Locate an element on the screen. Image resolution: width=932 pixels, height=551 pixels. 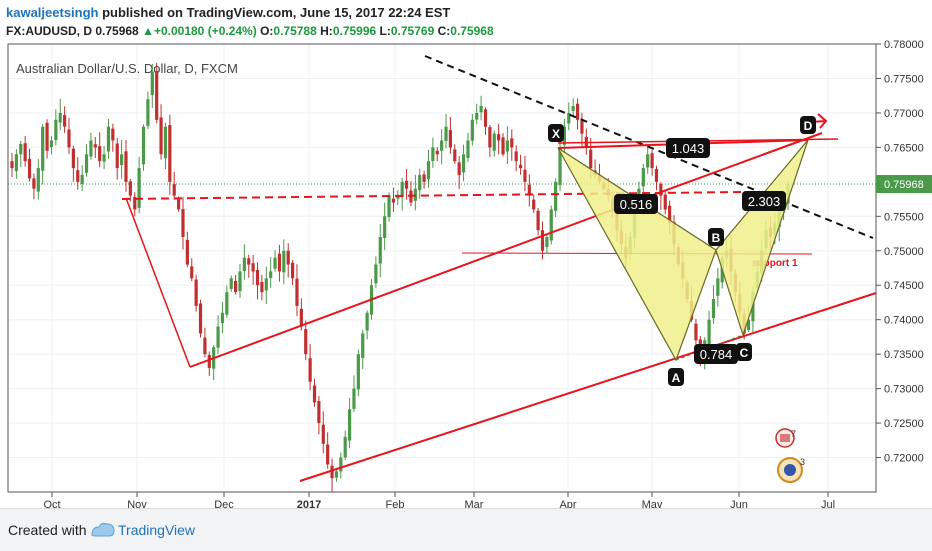
event-flag is located at coordinates (790, 470).